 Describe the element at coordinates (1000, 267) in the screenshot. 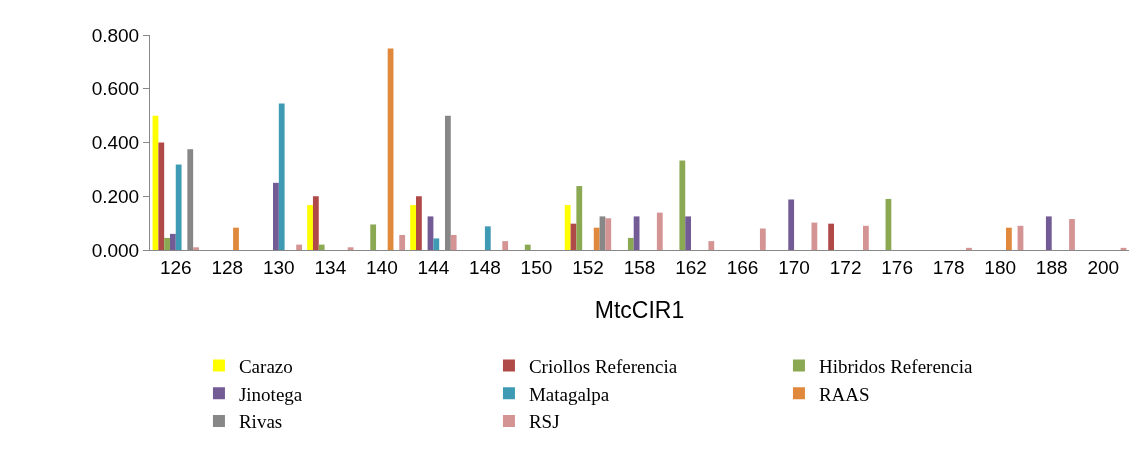

I see `x-tick-label: 180` at that location.